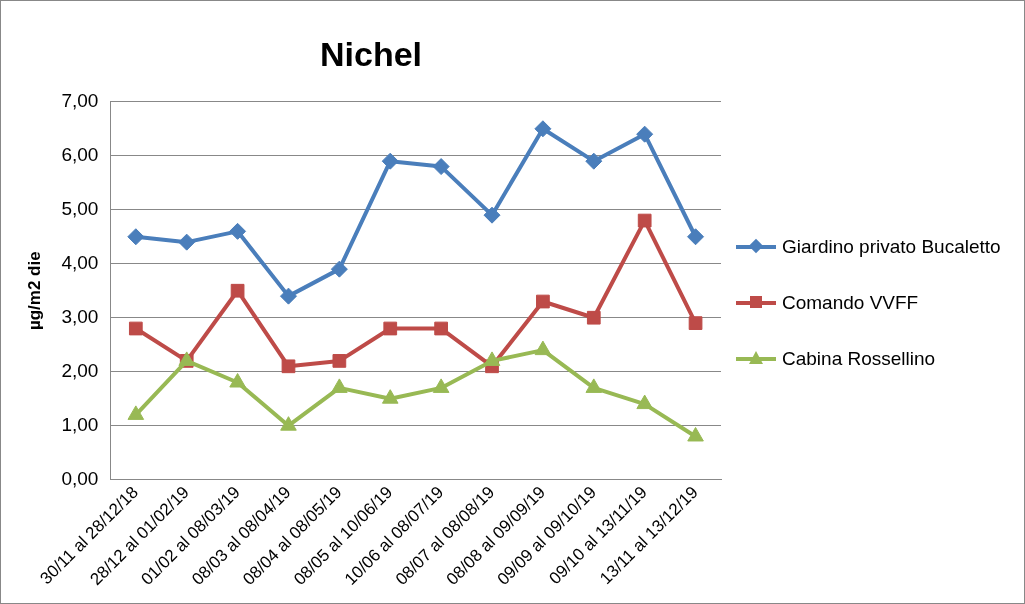 The image size is (1025, 604). Describe the element at coordinates (80, 316) in the screenshot. I see `y-tick-label: 3,00` at that location.